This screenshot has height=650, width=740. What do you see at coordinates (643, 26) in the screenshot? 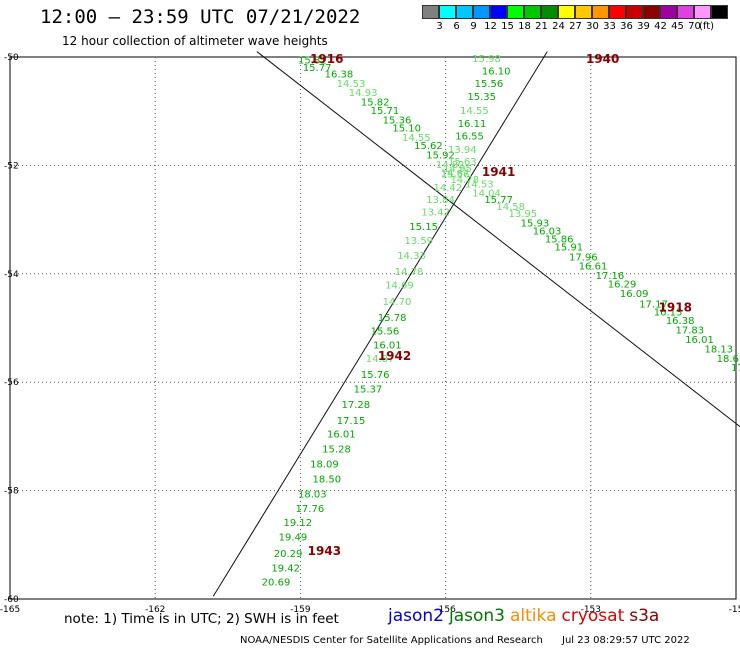
I see `color-scale-label: 39` at bounding box center [643, 26].